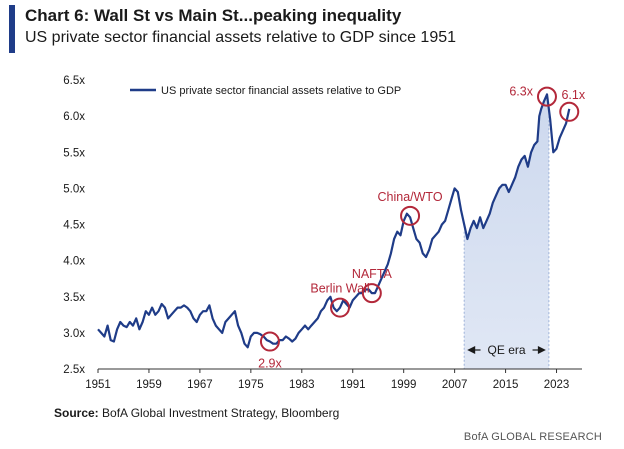  Describe the element at coordinates (302, 385) in the screenshot. I see `x-tick-label: 1983` at that location.